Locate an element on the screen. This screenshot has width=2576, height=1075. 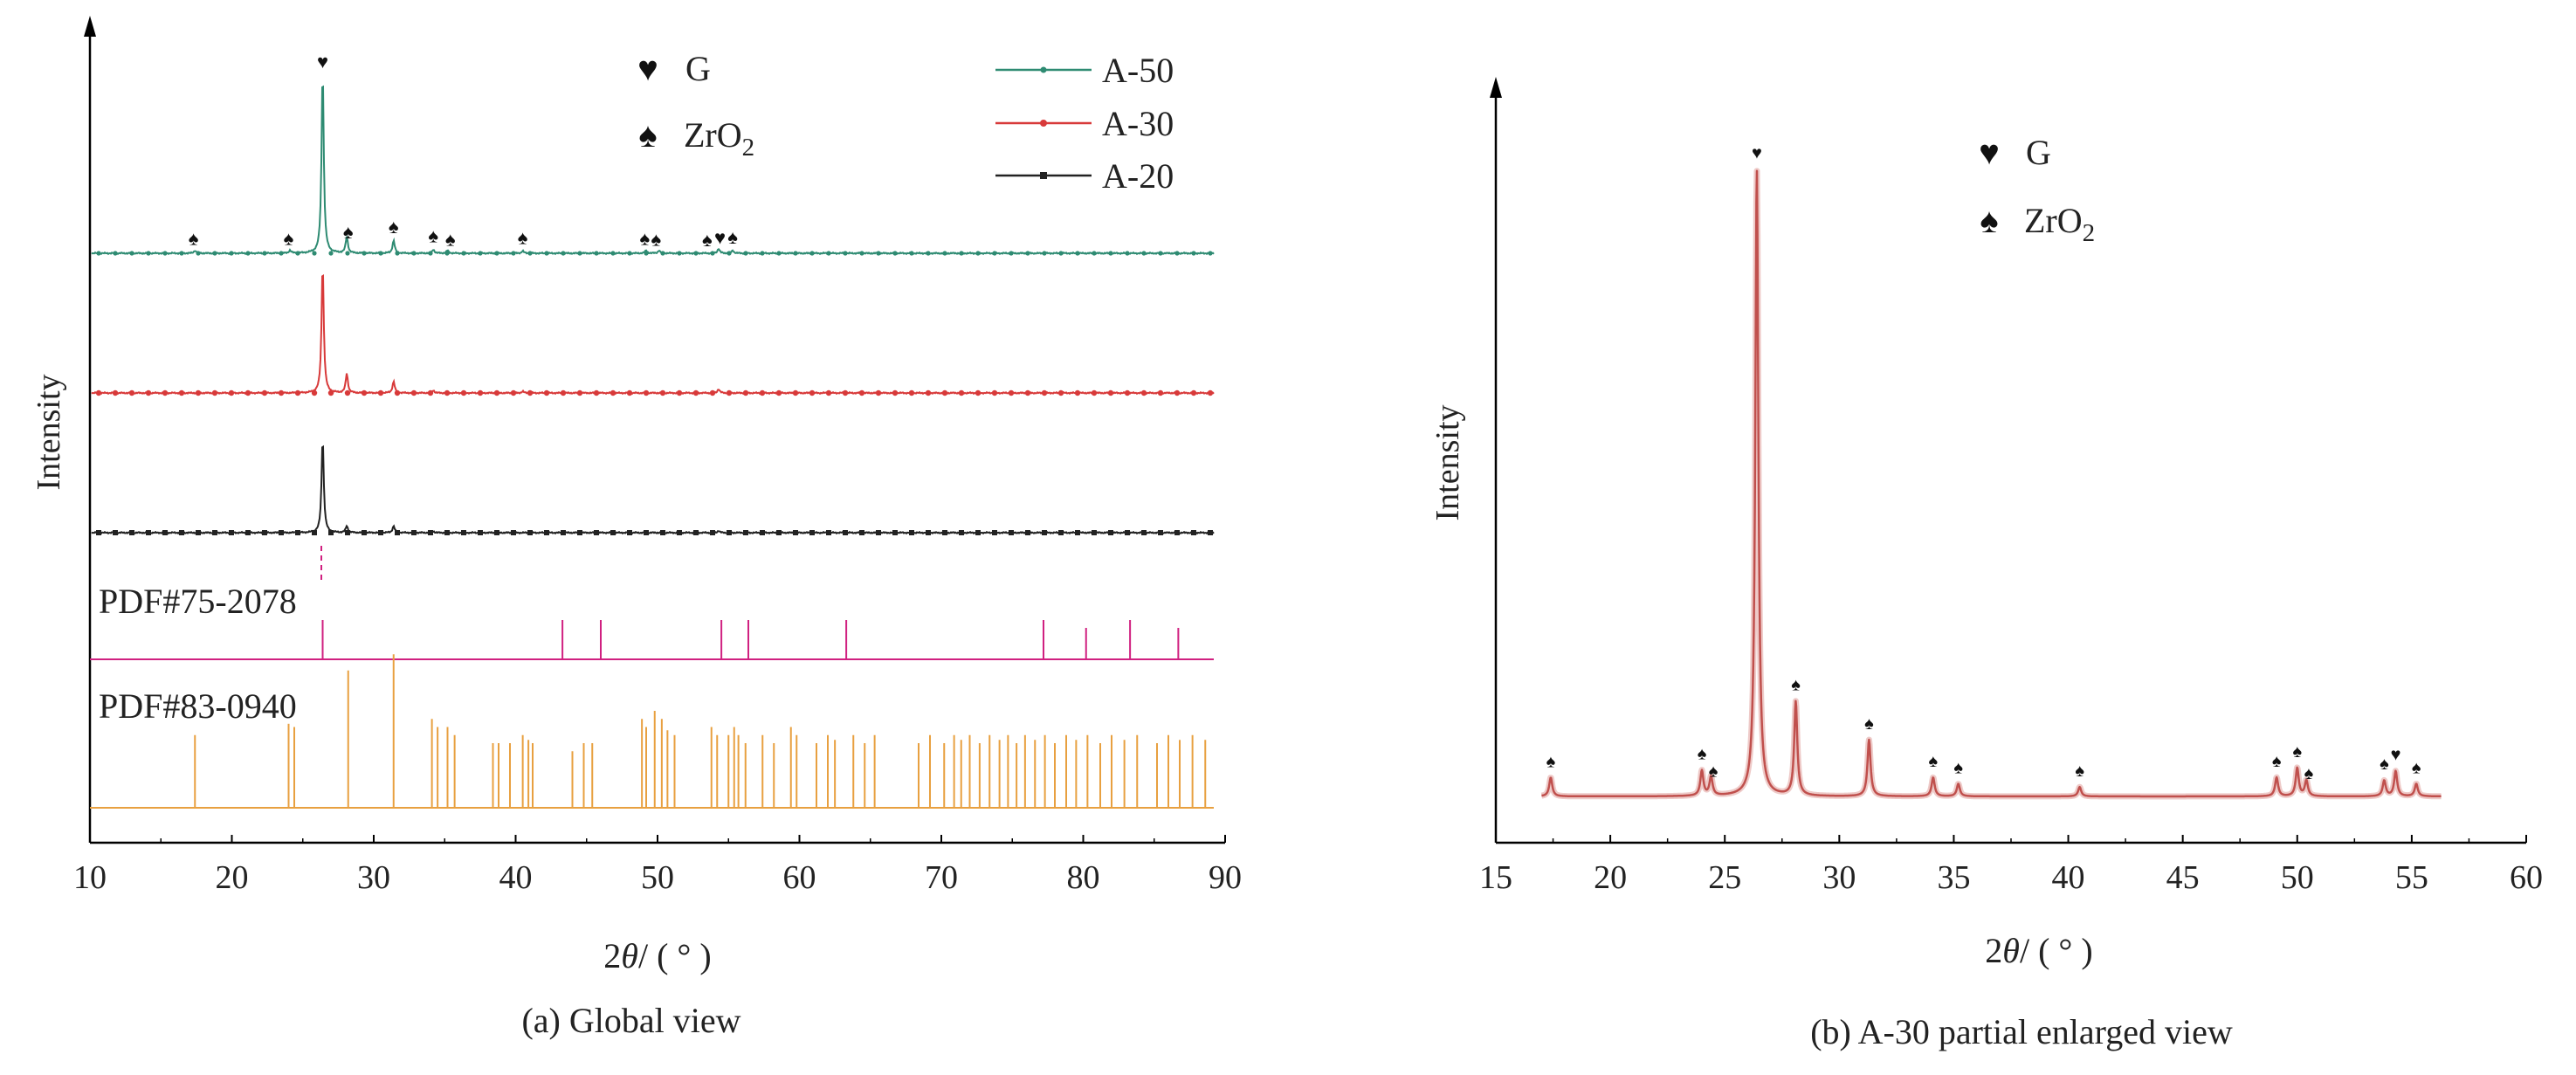
panel-b-y-arrow is located at coordinates (1496, 87).